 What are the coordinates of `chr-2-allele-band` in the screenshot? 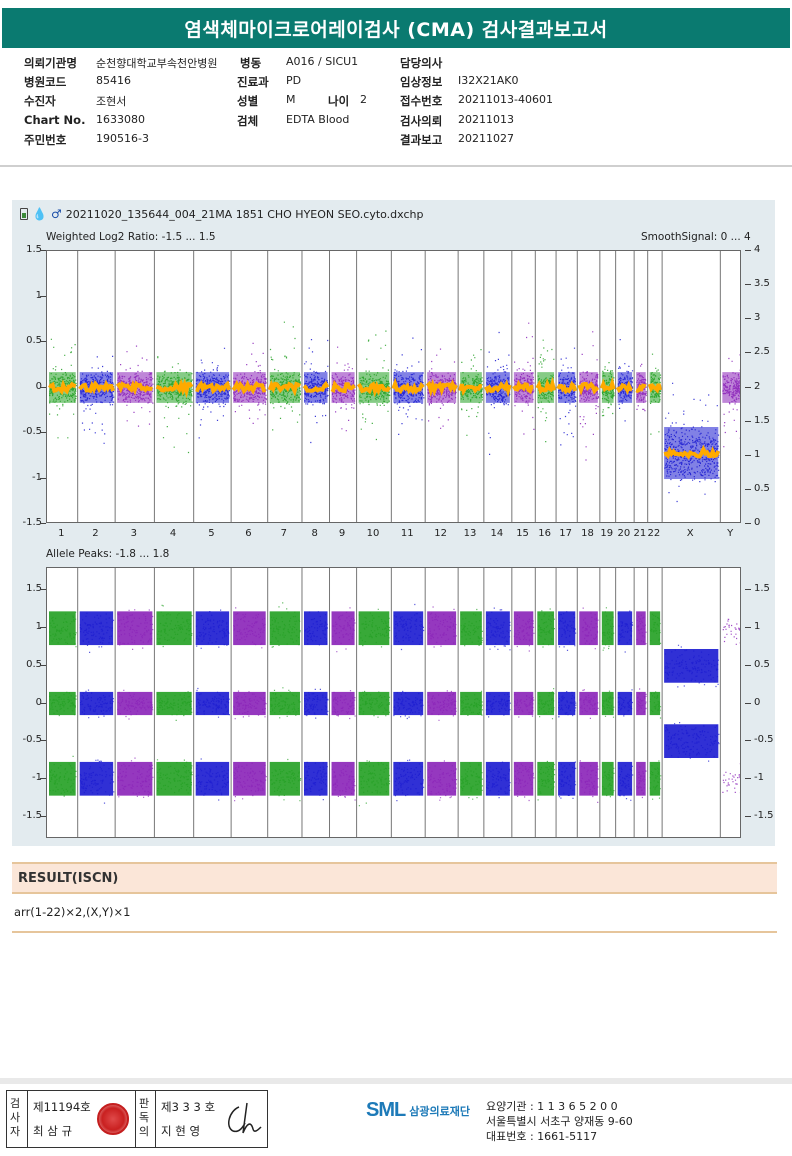 It's located at (96, 703).